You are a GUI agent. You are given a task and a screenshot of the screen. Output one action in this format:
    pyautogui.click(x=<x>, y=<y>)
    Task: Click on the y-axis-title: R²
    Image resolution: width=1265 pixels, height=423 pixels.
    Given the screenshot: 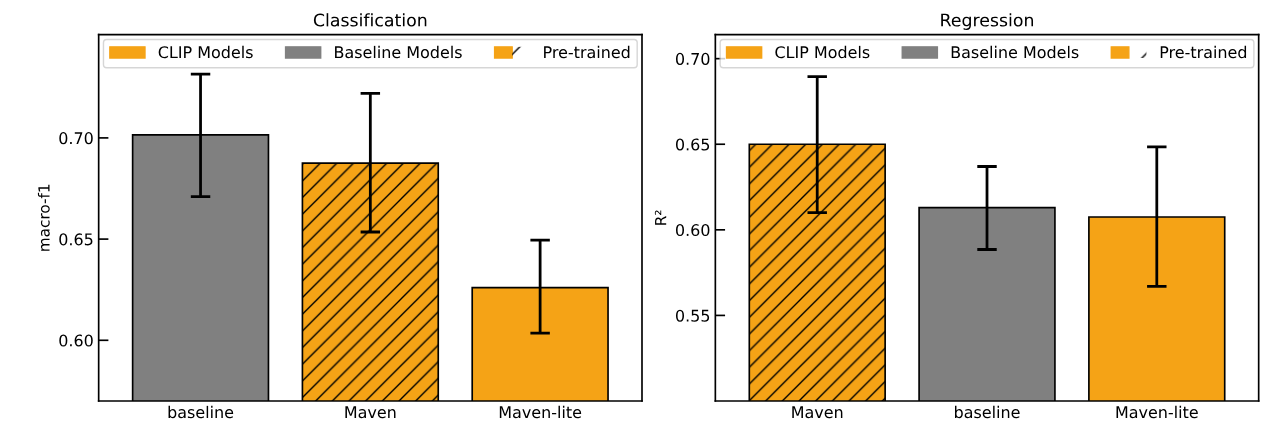 What is the action you would take?
    pyautogui.click(x=660, y=217)
    